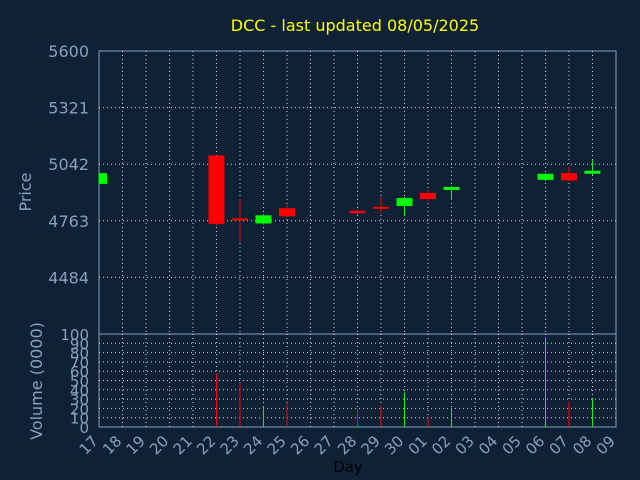 The height and width of the screenshot is (480, 640). I want to click on price-tick-label: 4763, so click(68, 221).